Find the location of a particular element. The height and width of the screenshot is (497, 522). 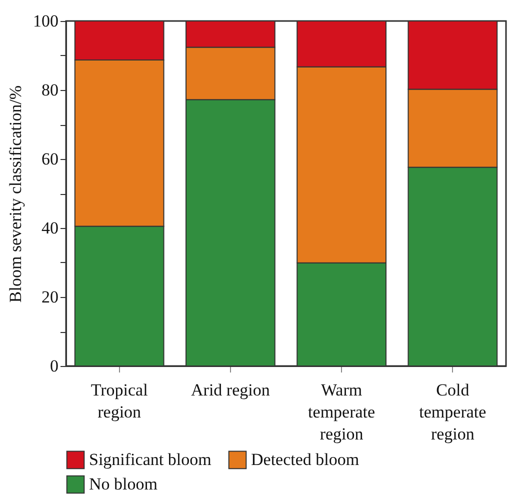

y-tick-label: 80 is located at coordinates (50, 90).